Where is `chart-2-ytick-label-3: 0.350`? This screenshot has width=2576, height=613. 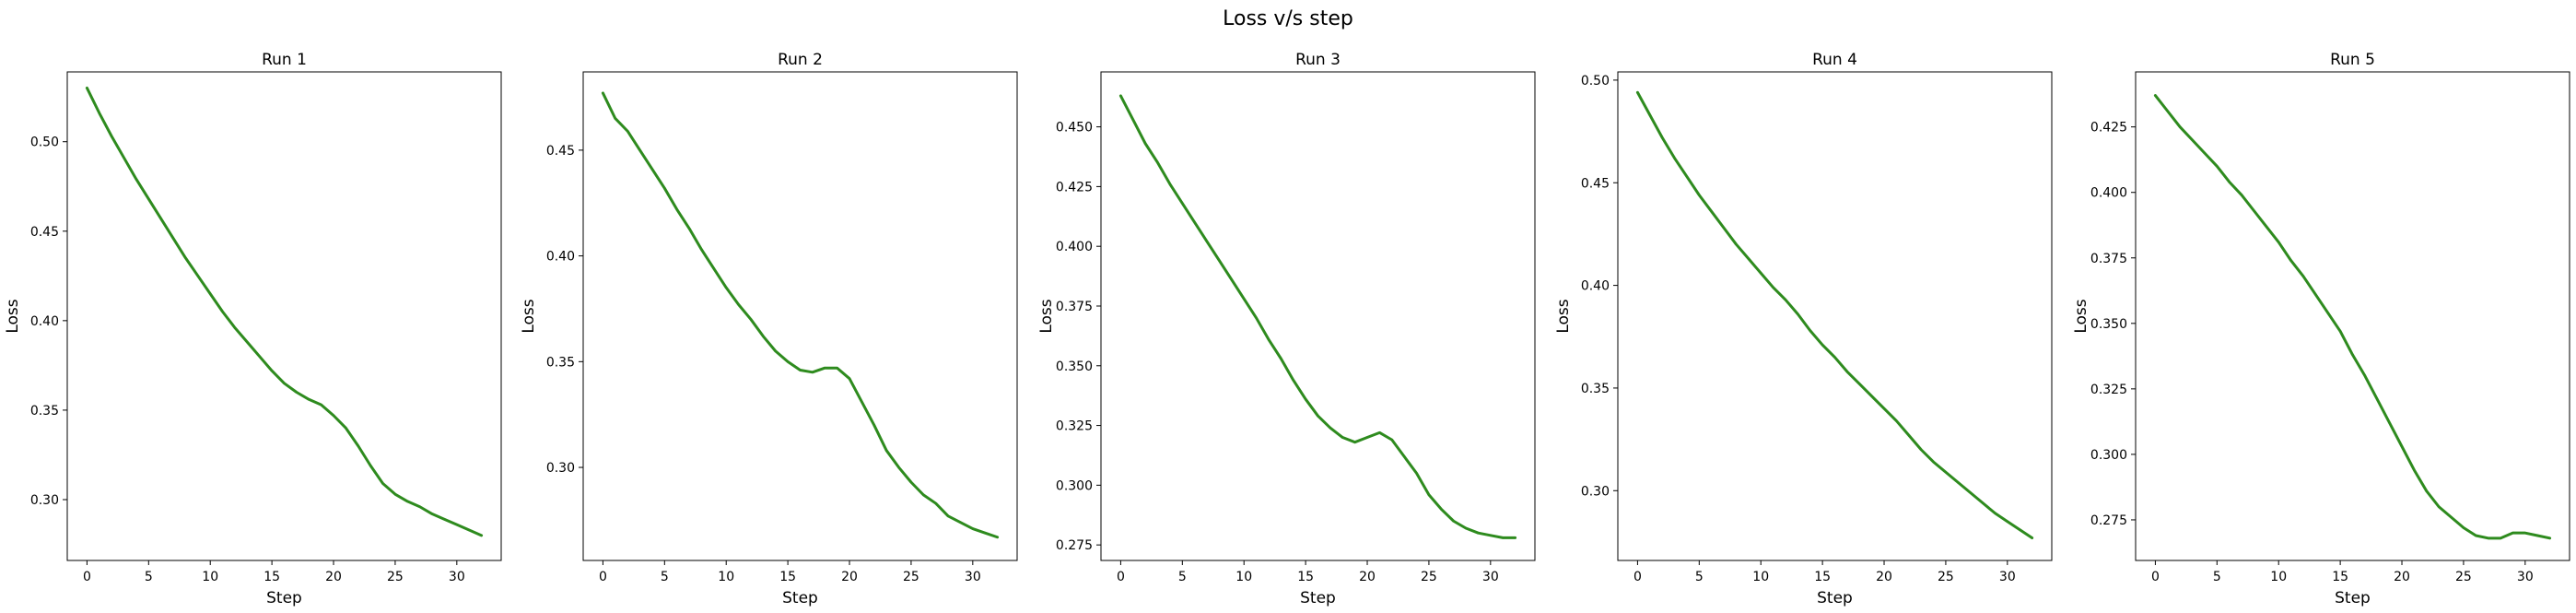
chart-2-ytick-label-3: 0.350 is located at coordinates (1074, 367).